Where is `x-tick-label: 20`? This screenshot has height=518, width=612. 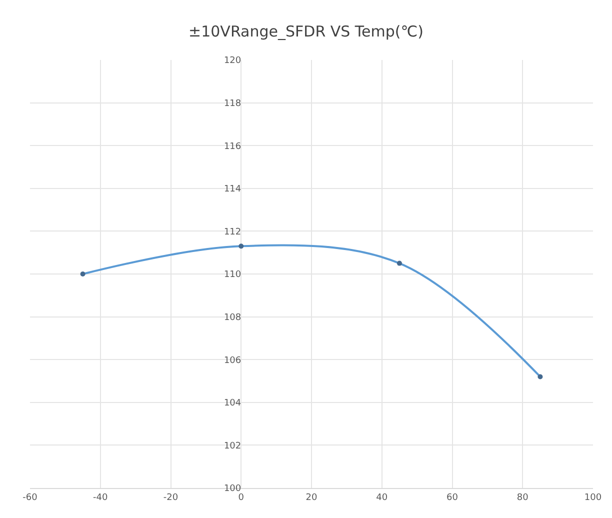
x-tick-label: 20 is located at coordinates (312, 497).